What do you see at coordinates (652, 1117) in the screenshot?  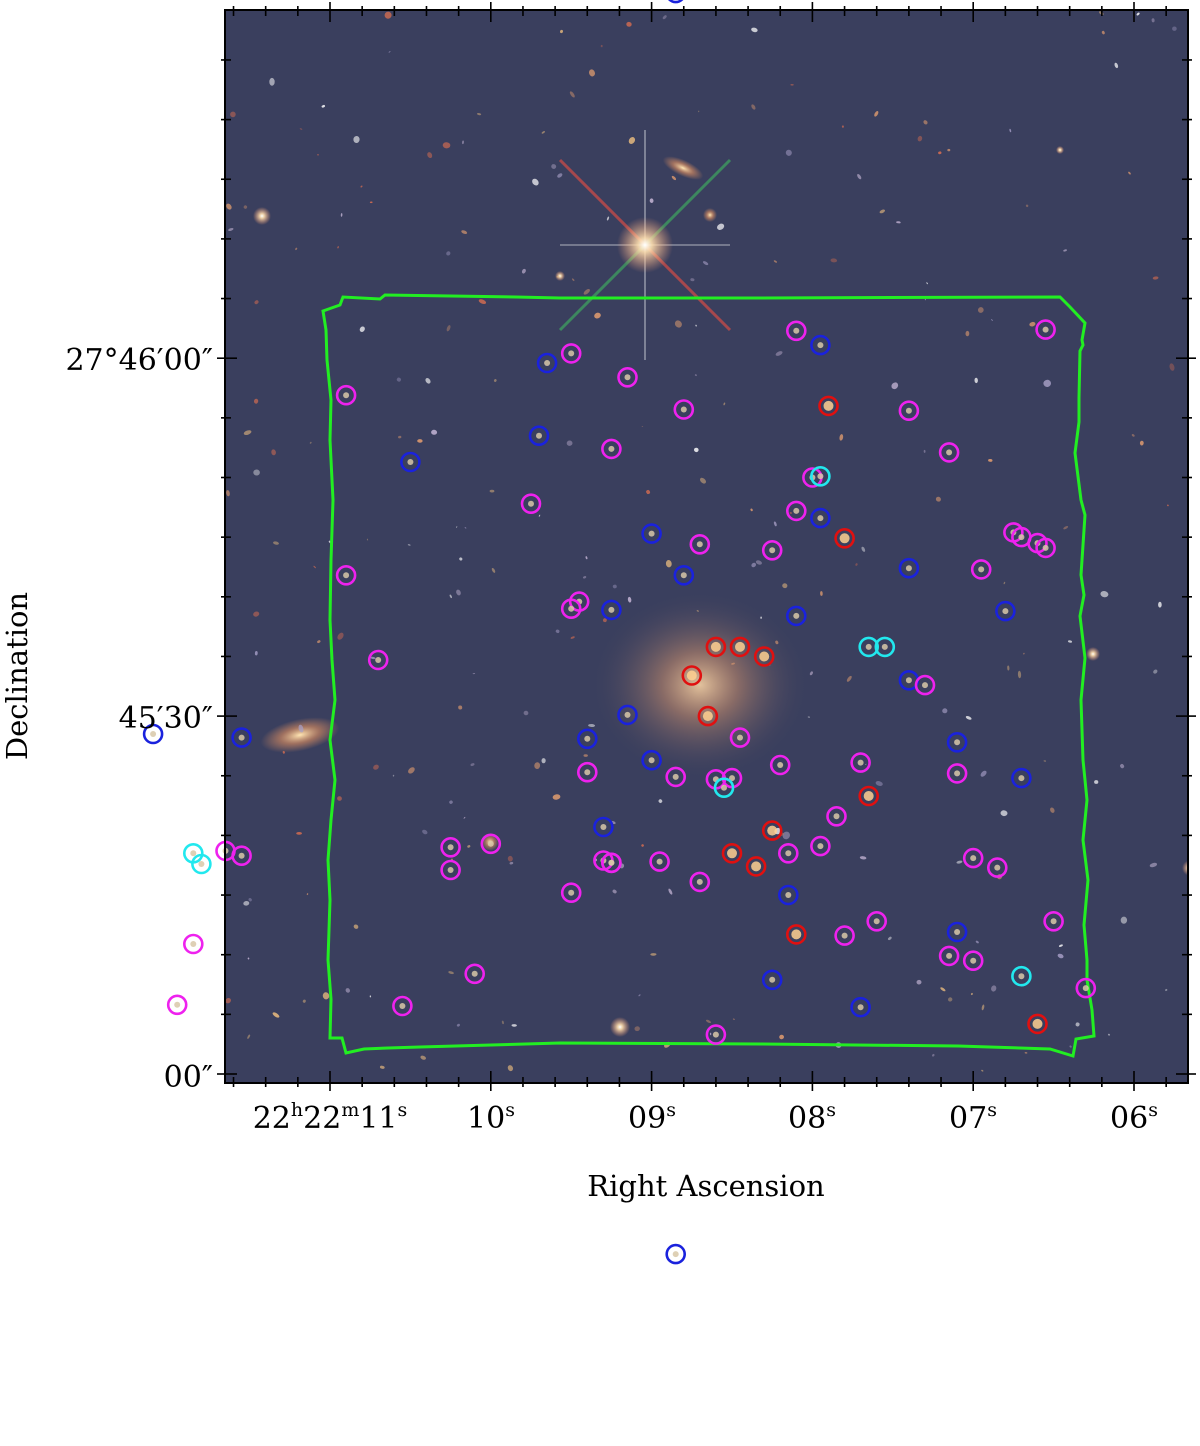 I see `ra-tick-label-09s: 09s` at bounding box center [652, 1117].